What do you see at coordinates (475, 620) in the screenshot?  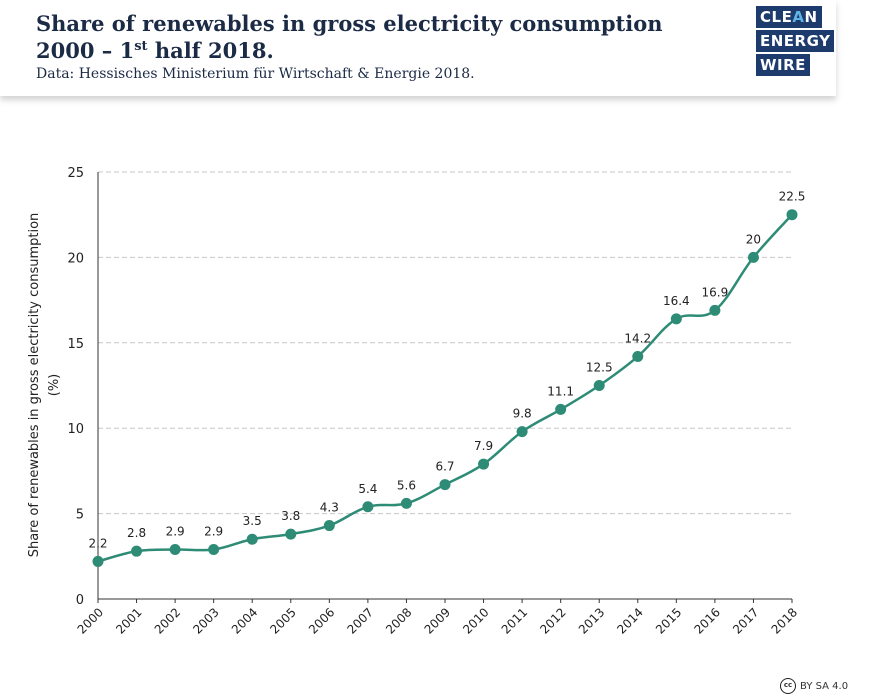 I see `x-tick-2010: 2010` at bounding box center [475, 620].